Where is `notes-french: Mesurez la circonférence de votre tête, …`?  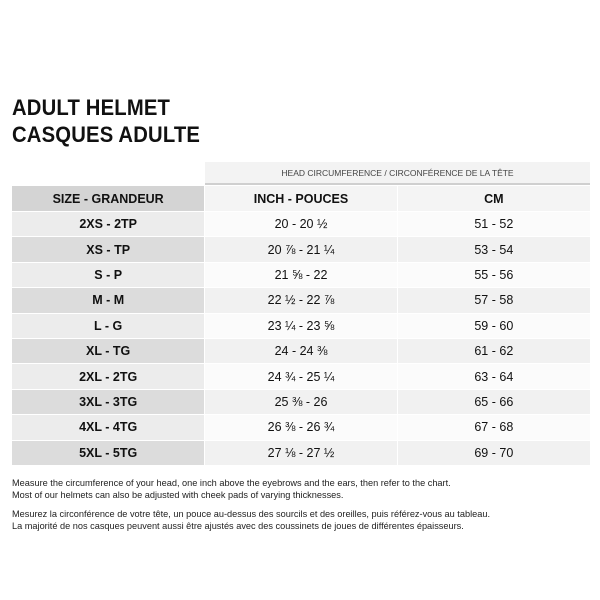 notes-french: Mesurez la circonférence de votre tête, … is located at coordinates (251, 520).